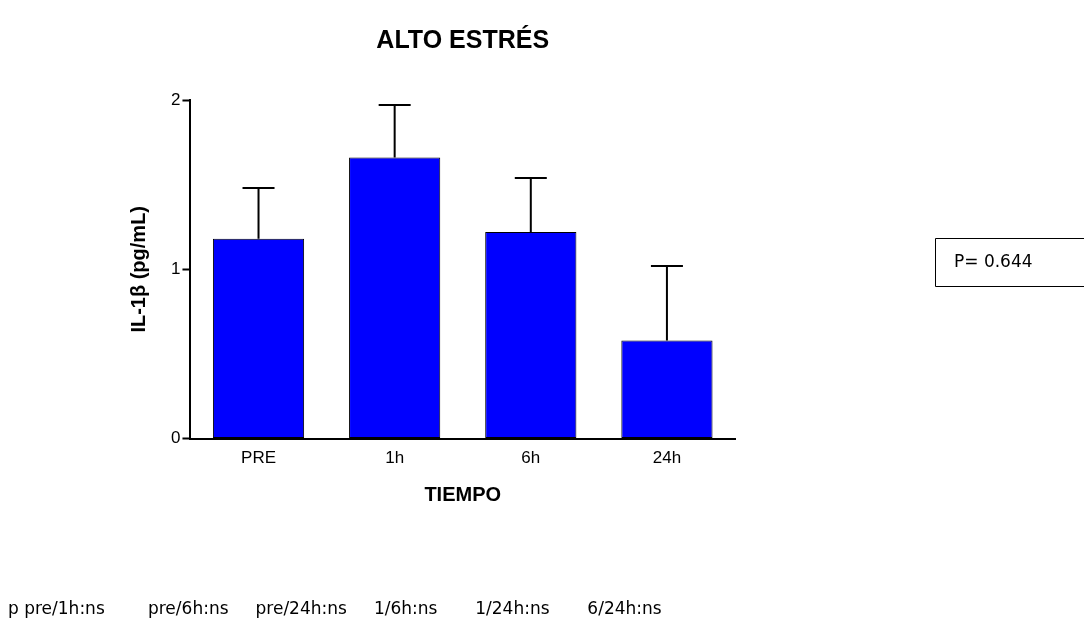 Image resolution: width=1092 pixels, height=629 pixels. What do you see at coordinates (137, 269) in the screenshot?
I see `y-axis-title: IL-1β (pg/mL)` at bounding box center [137, 269].